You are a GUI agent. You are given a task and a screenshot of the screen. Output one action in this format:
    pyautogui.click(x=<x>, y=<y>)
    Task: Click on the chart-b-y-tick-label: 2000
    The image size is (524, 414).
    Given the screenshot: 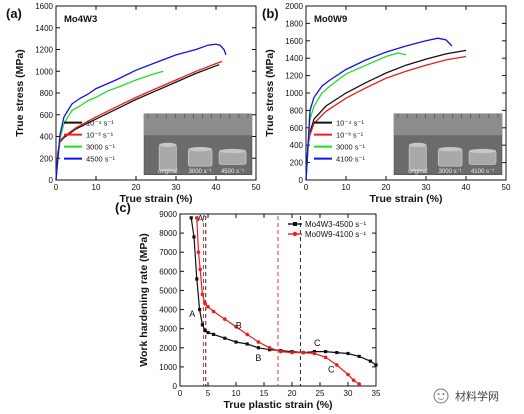 What is the action you would take?
    pyautogui.click(x=294, y=6)
    